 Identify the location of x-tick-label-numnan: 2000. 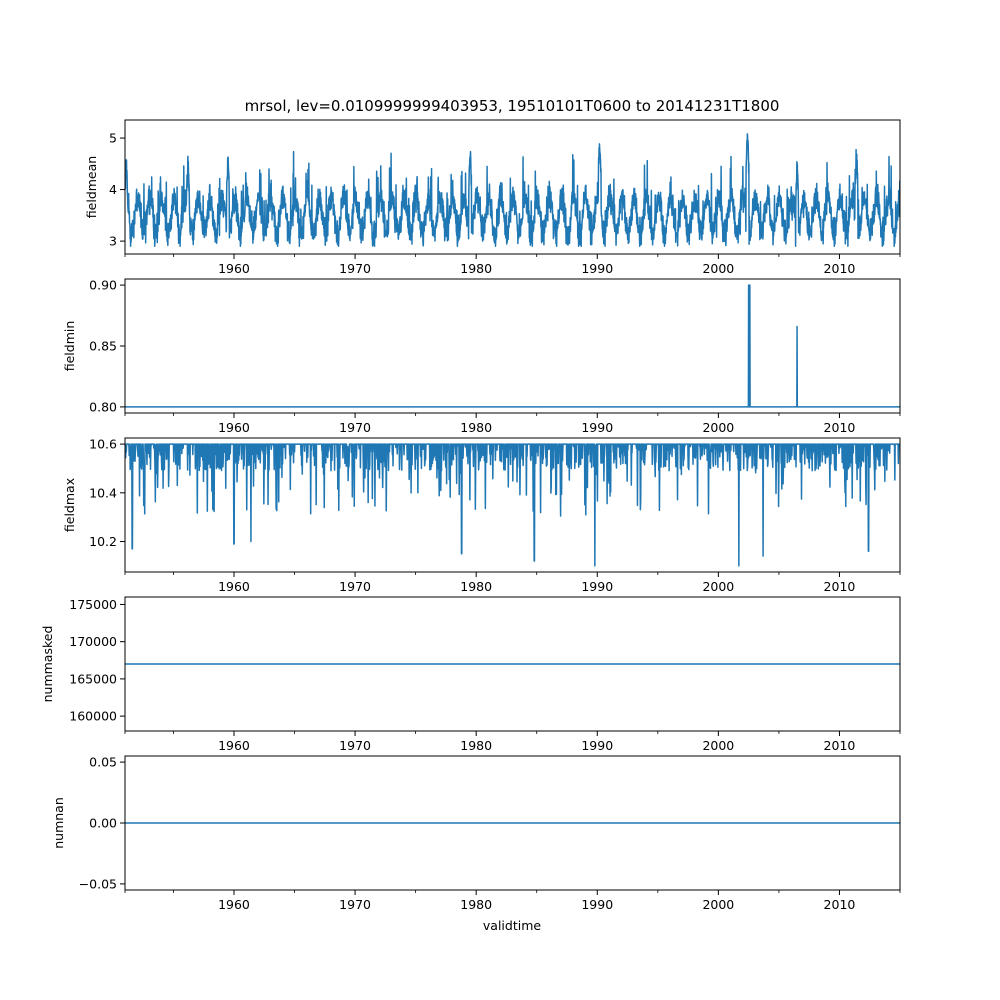
(718, 904).